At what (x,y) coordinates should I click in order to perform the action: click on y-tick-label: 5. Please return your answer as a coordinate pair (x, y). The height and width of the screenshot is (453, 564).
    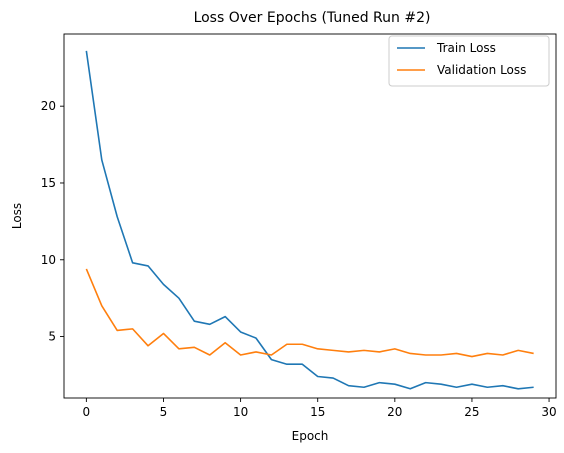
    Looking at the image, I should click on (52, 337).